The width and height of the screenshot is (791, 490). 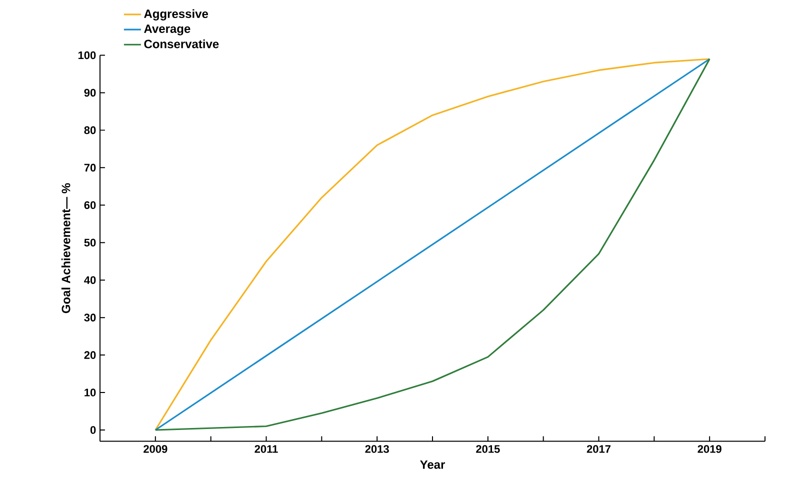 I want to click on x-tick-label: 2009, so click(x=156, y=449).